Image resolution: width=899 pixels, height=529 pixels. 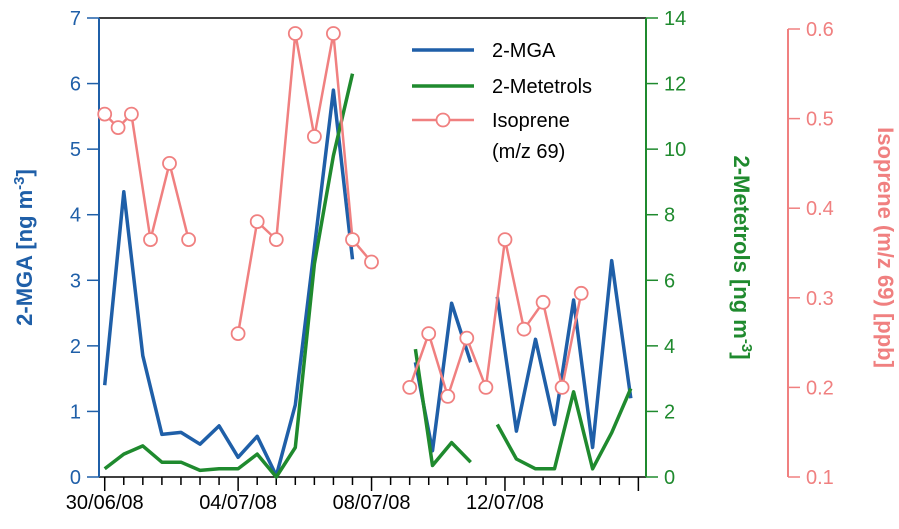 I want to click on far-right-axis-tick-label: 0.6, so click(x=820, y=30).